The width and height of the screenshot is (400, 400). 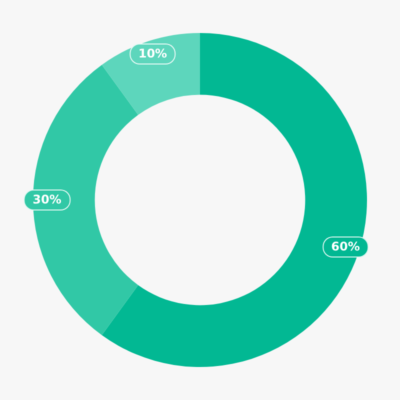 What do you see at coordinates (152, 54) in the screenshot?
I see `data-label: 10%` at bounding box center [152, 54].